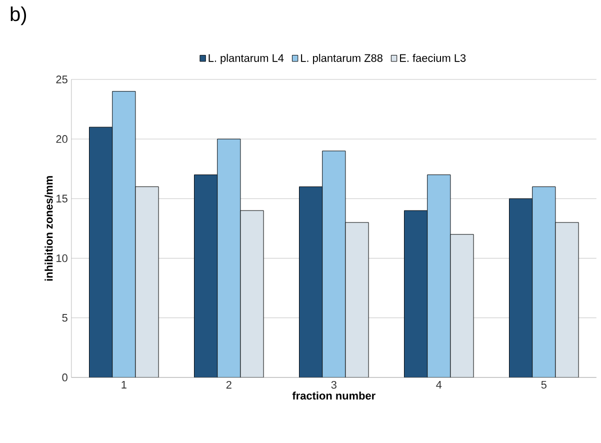 The height and width of the screenshot is (443, 601). What do you see at coordinates (433, 58) in the screenshot?
I see `legend-label: E. faecium L3` at bounding box center [433, 58].